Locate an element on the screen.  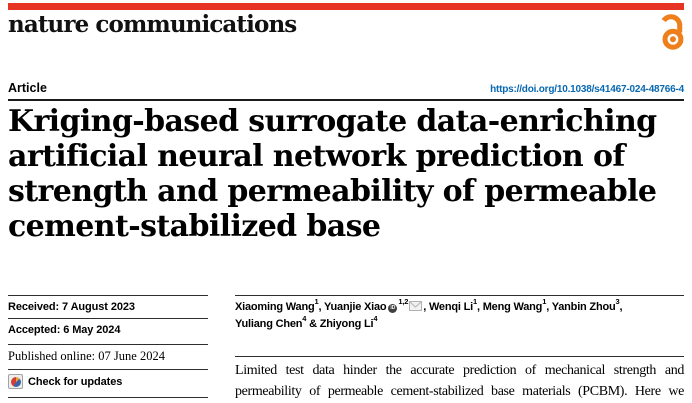
author-name: Zhiyong Li4 is located at coordinates (348, 322).